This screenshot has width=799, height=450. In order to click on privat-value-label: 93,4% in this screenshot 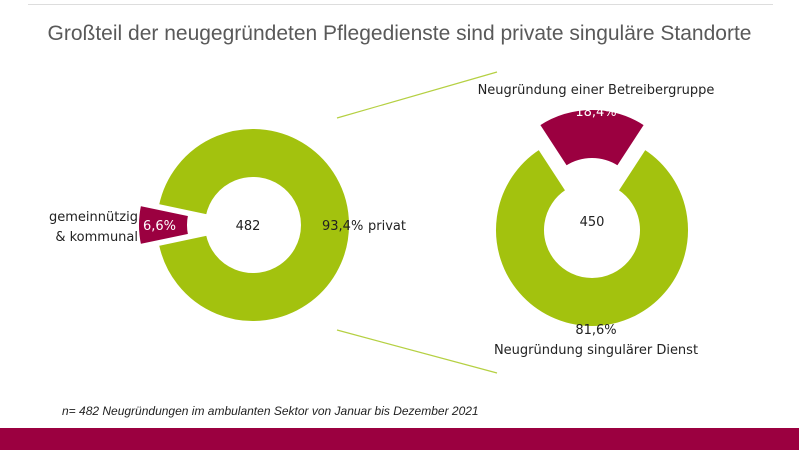, I will do `click(342, 226)`.